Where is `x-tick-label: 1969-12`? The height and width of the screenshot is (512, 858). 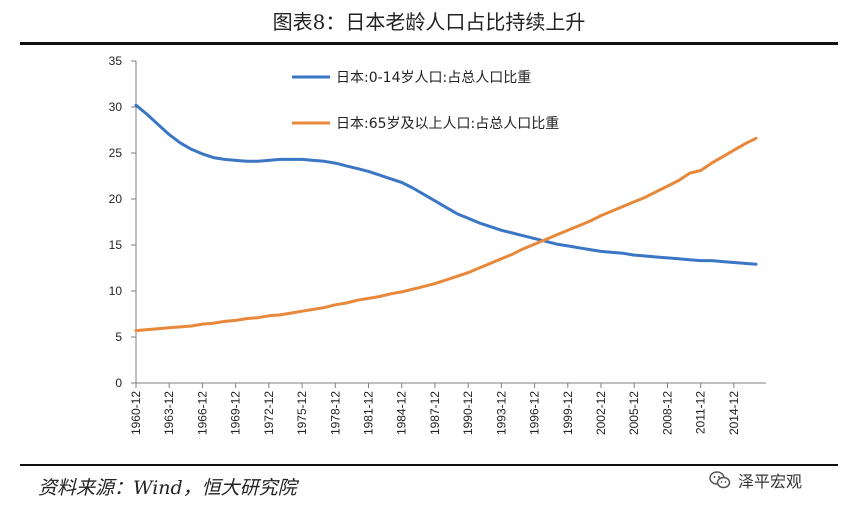
x-tick-label: 1969-12 is located at coordinates (236, 413).